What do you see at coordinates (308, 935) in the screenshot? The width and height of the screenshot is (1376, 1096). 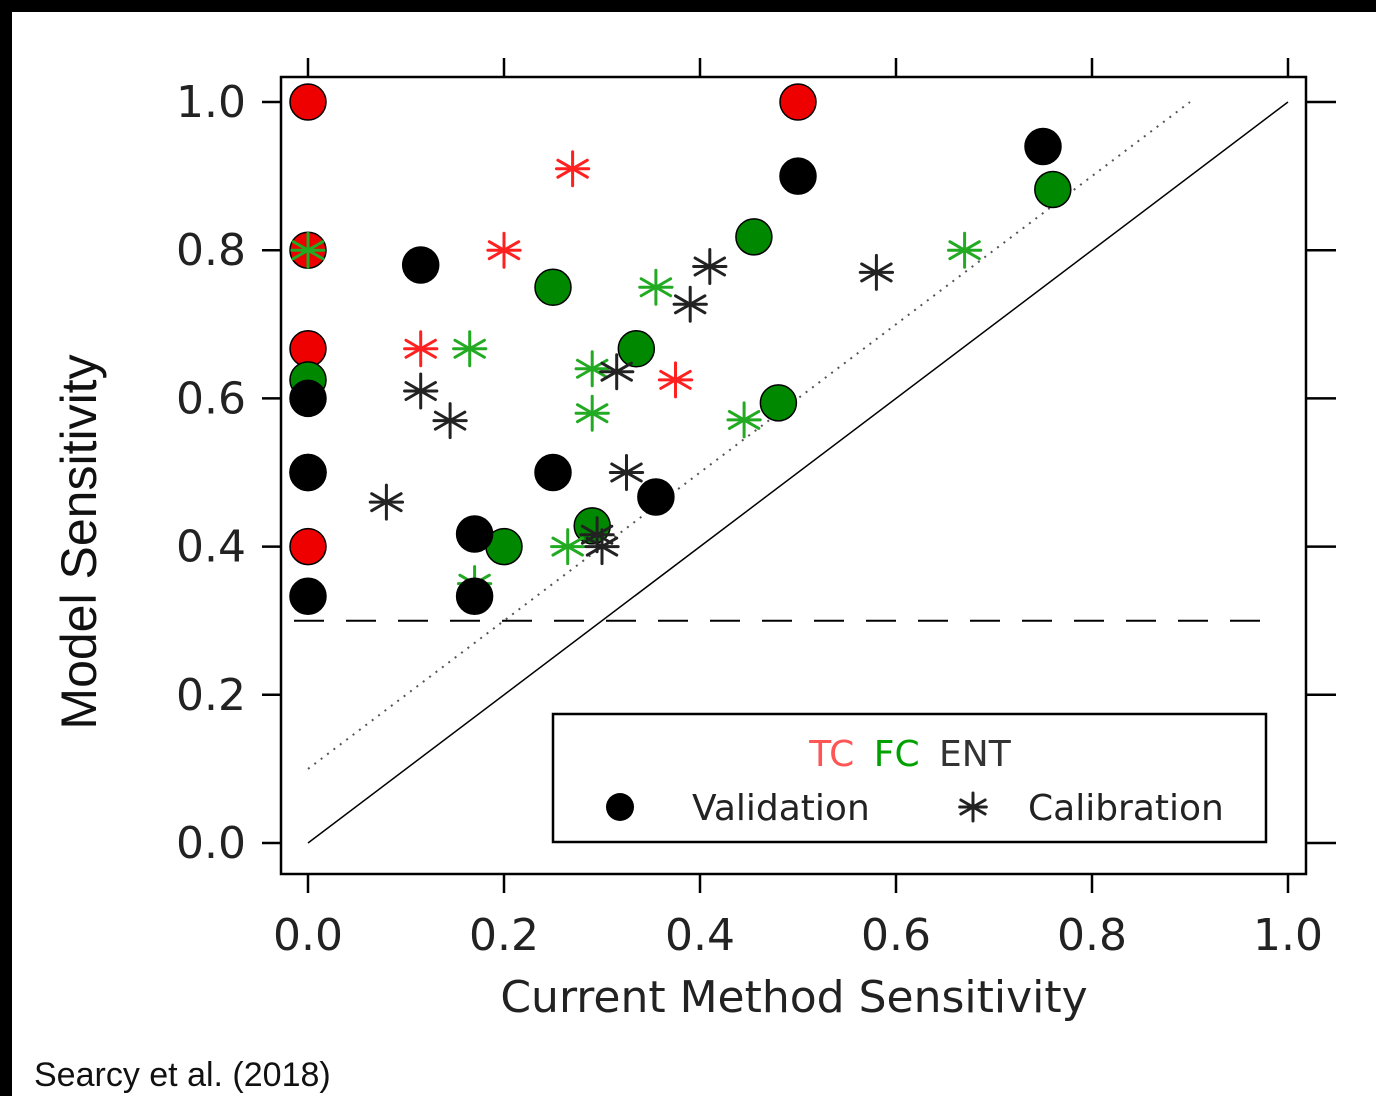 I see `x-tick-label: 0.0` at bounding box center [308, 935].